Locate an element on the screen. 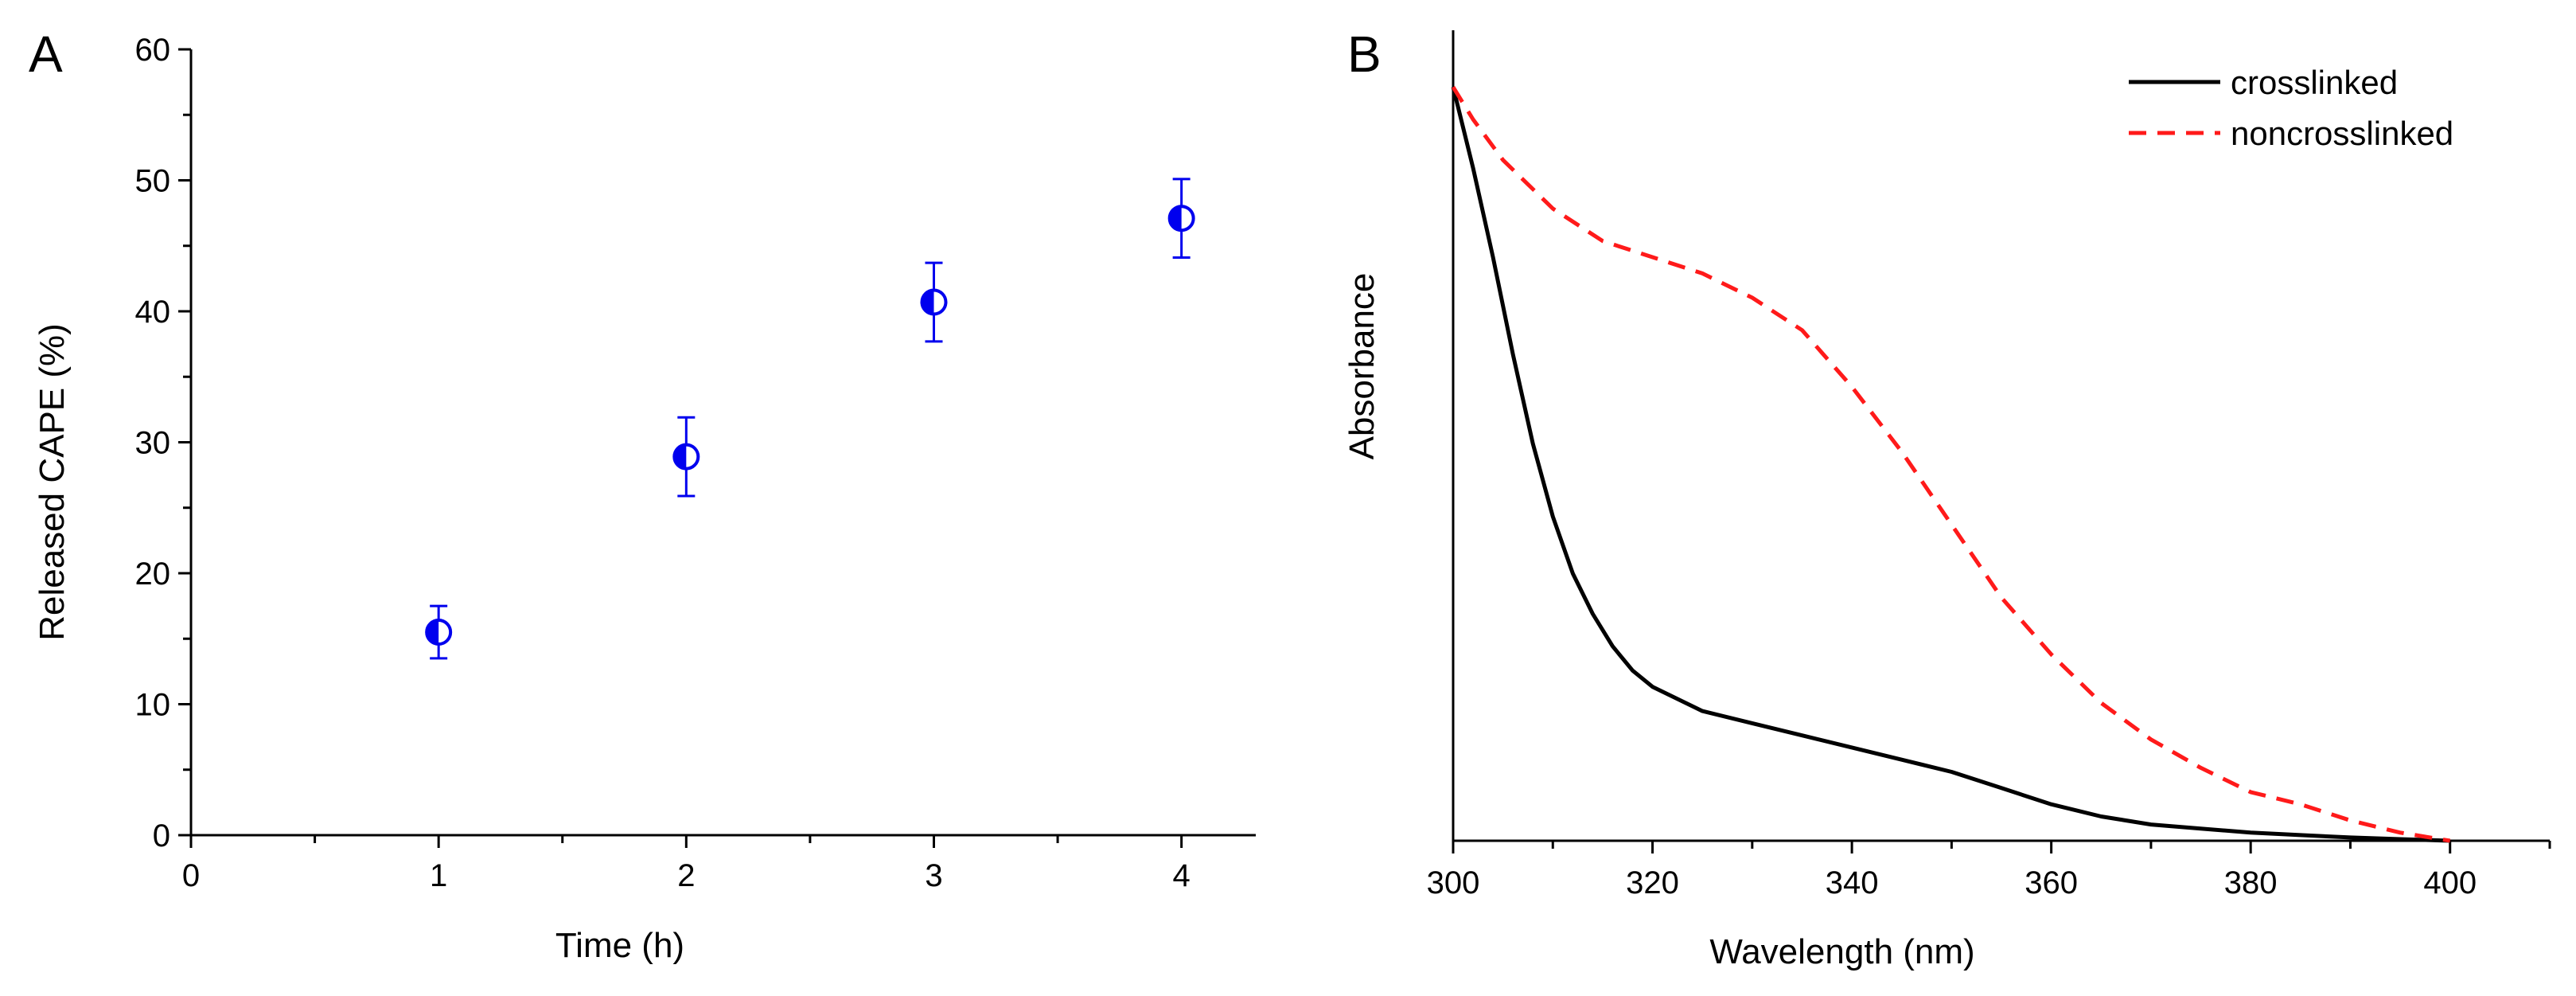 This screenshot has height=996, width=2576. x-tick-label: 380 is located at coordinates (2251, 883).